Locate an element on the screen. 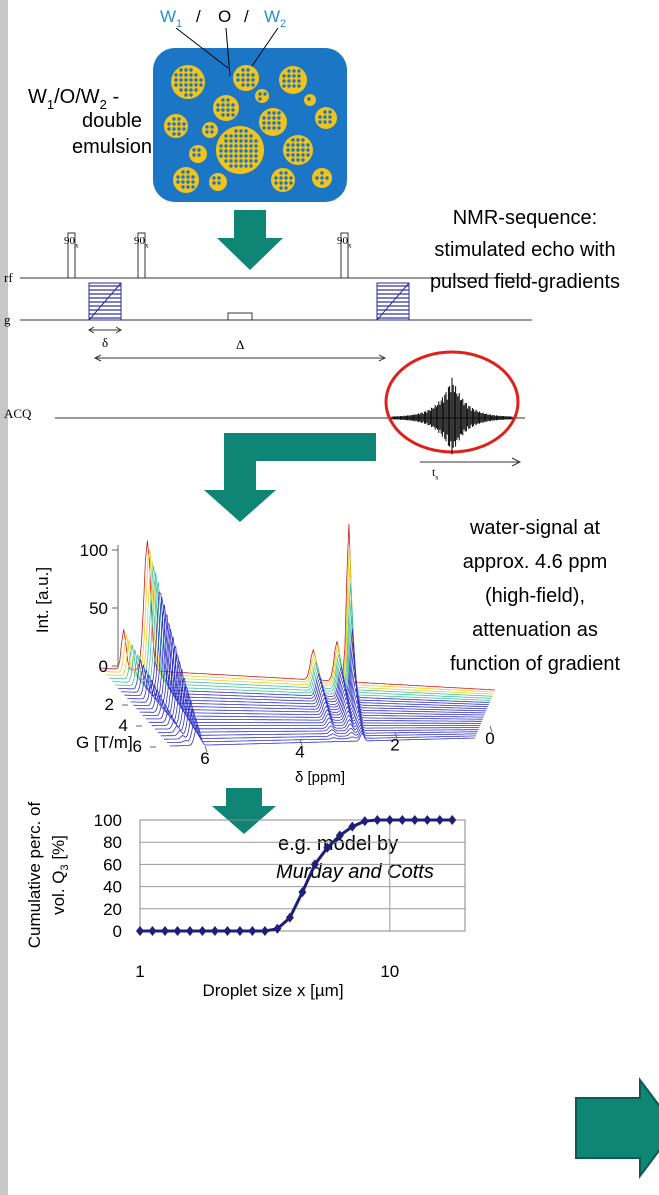 The image size is (659, 1195). emulsion-label: emulsion is located at coordinates (112, 147).